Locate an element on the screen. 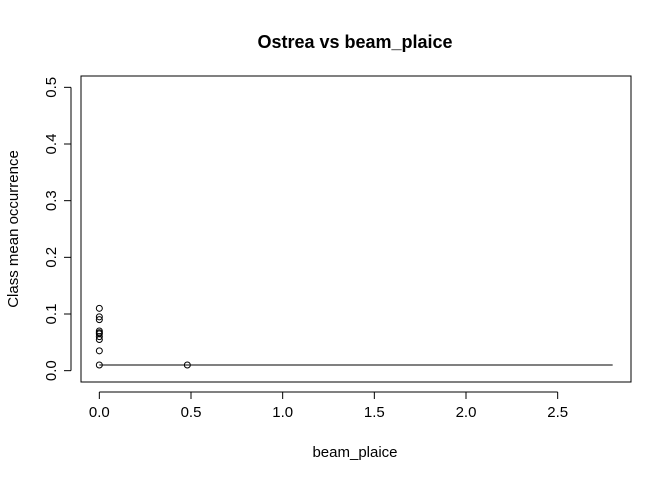 This screenshot has height=480, width=672. x-axis: 0.0 0.5 1.0 1.5 2.0 2.5 is located at coordinates (328, 406).